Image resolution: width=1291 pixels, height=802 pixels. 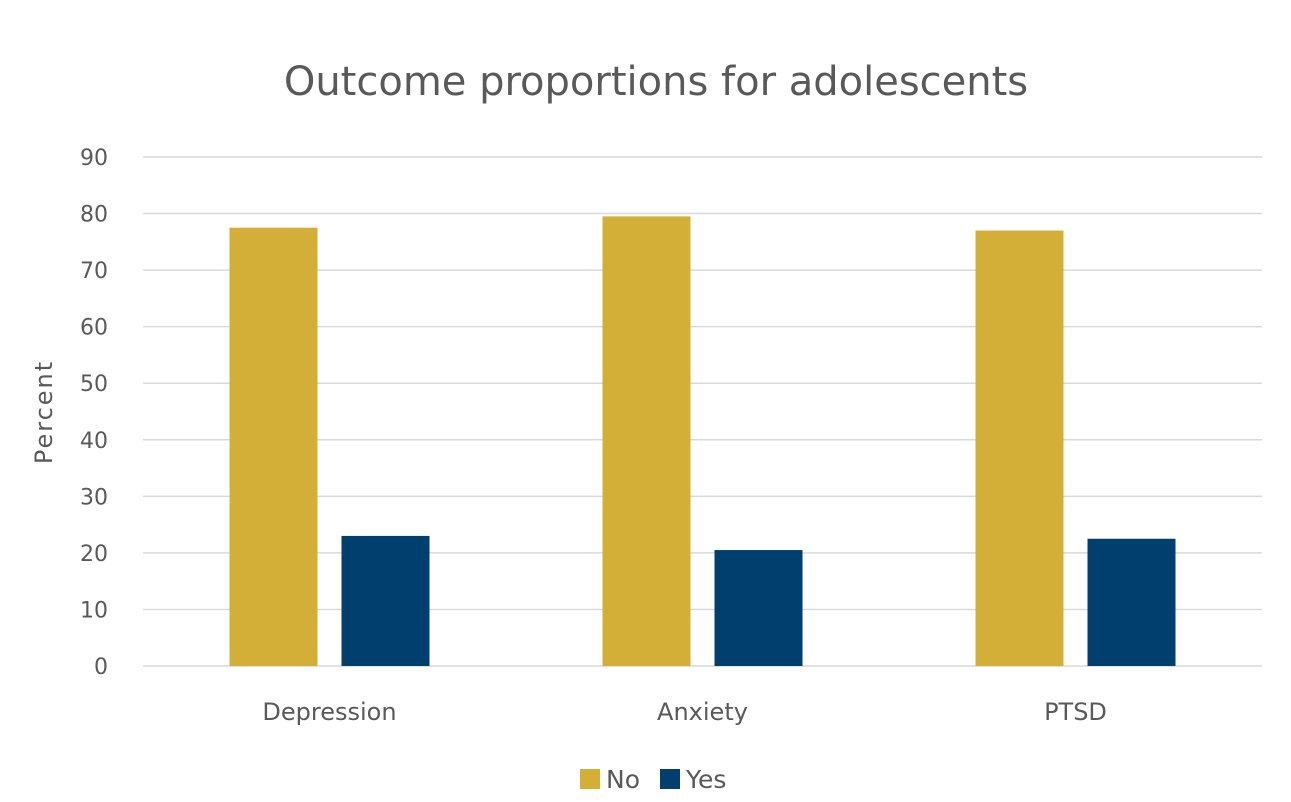 I want to click on legend-swatch-no, so click(x=590, y=779).